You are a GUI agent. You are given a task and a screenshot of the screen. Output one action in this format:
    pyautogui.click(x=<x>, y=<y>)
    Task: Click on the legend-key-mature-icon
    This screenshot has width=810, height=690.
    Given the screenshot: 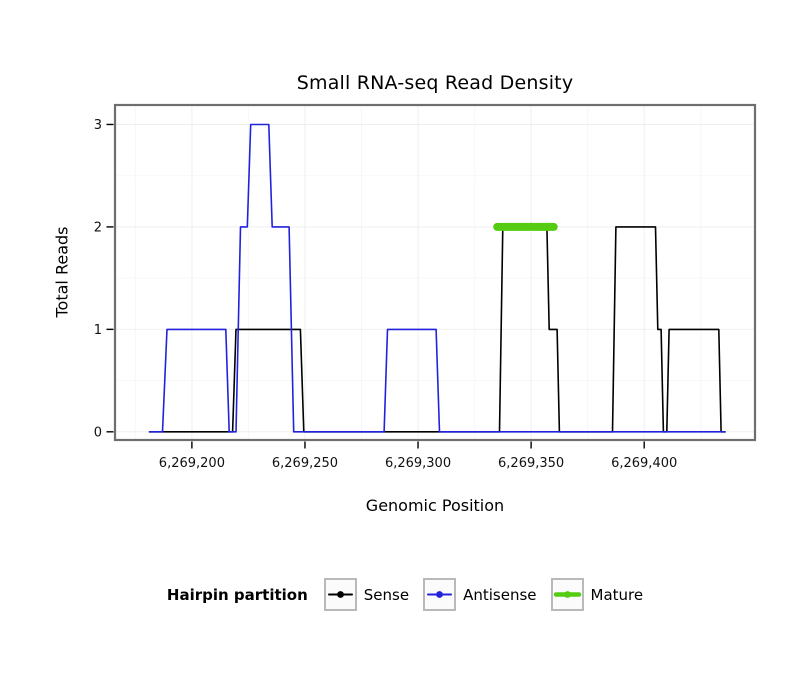 What is the action you would take?
    pyautogui.click(x=567, y=594)
    